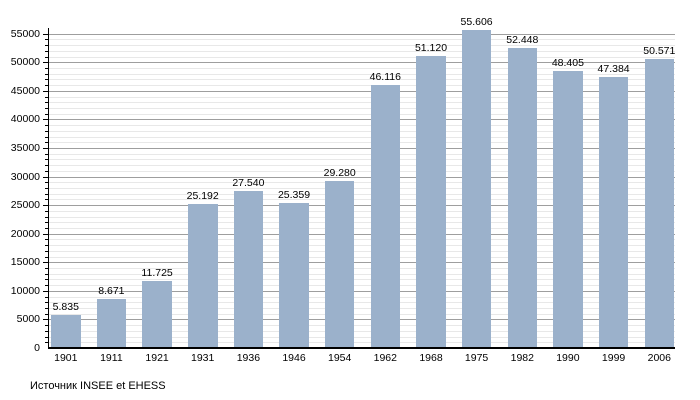 This screenshot has height=400, width=700. I want to click on x-tick-label: 1990, so click(568, 358).